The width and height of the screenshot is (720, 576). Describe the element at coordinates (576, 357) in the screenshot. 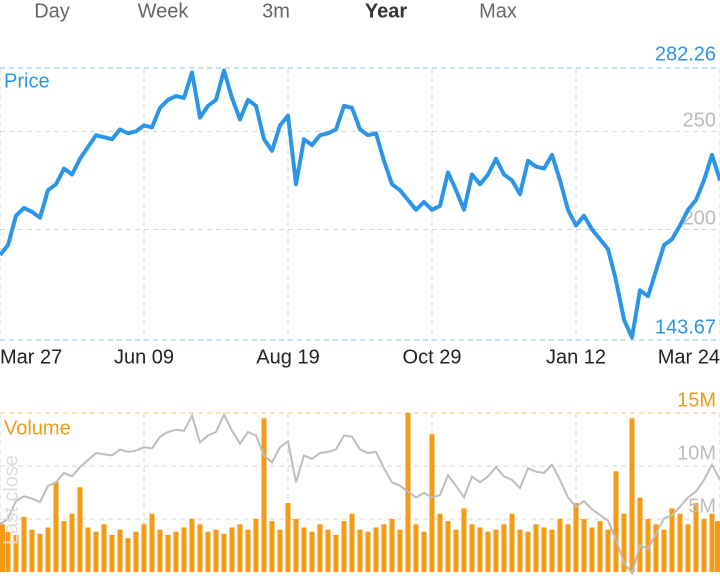

I see `x-tick-label: Jan 12` at that location.